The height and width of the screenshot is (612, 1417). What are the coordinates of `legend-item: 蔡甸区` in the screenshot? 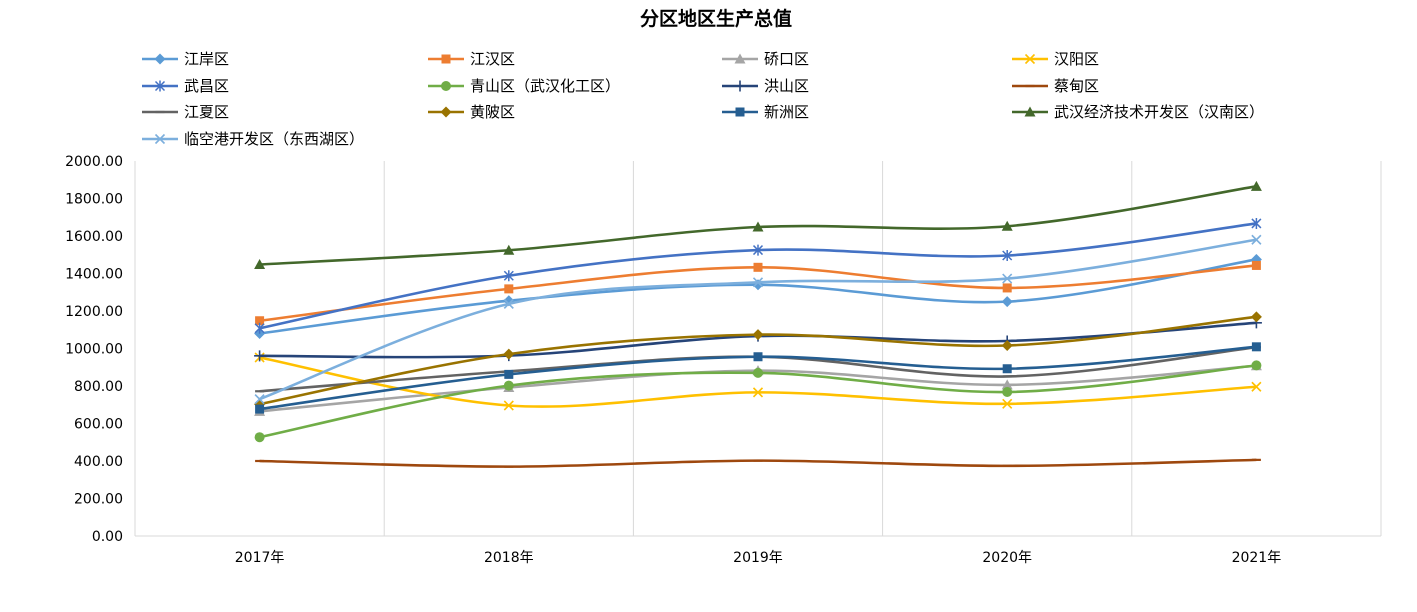 It's located at (1055, 86).